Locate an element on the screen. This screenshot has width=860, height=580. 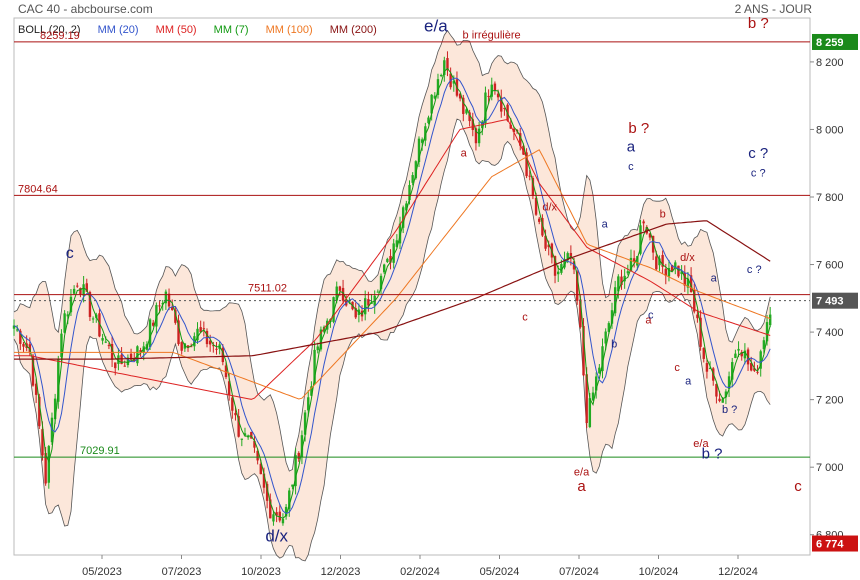
legend-mm200: MM (200) is located at coordinates (353, 30).